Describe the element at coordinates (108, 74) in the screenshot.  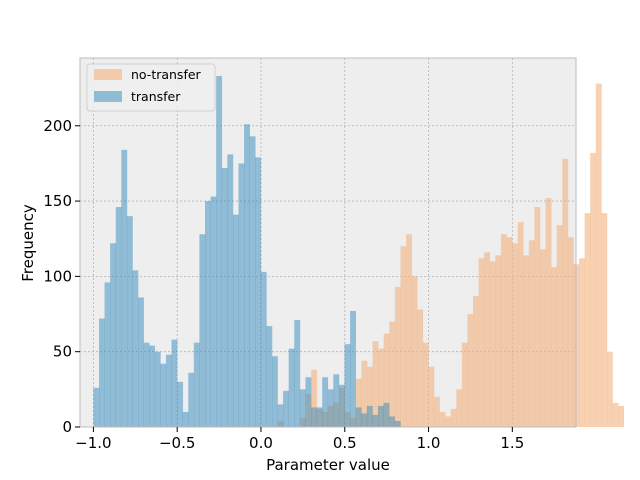
I see `legend-swatch-no-transfer` at that location.